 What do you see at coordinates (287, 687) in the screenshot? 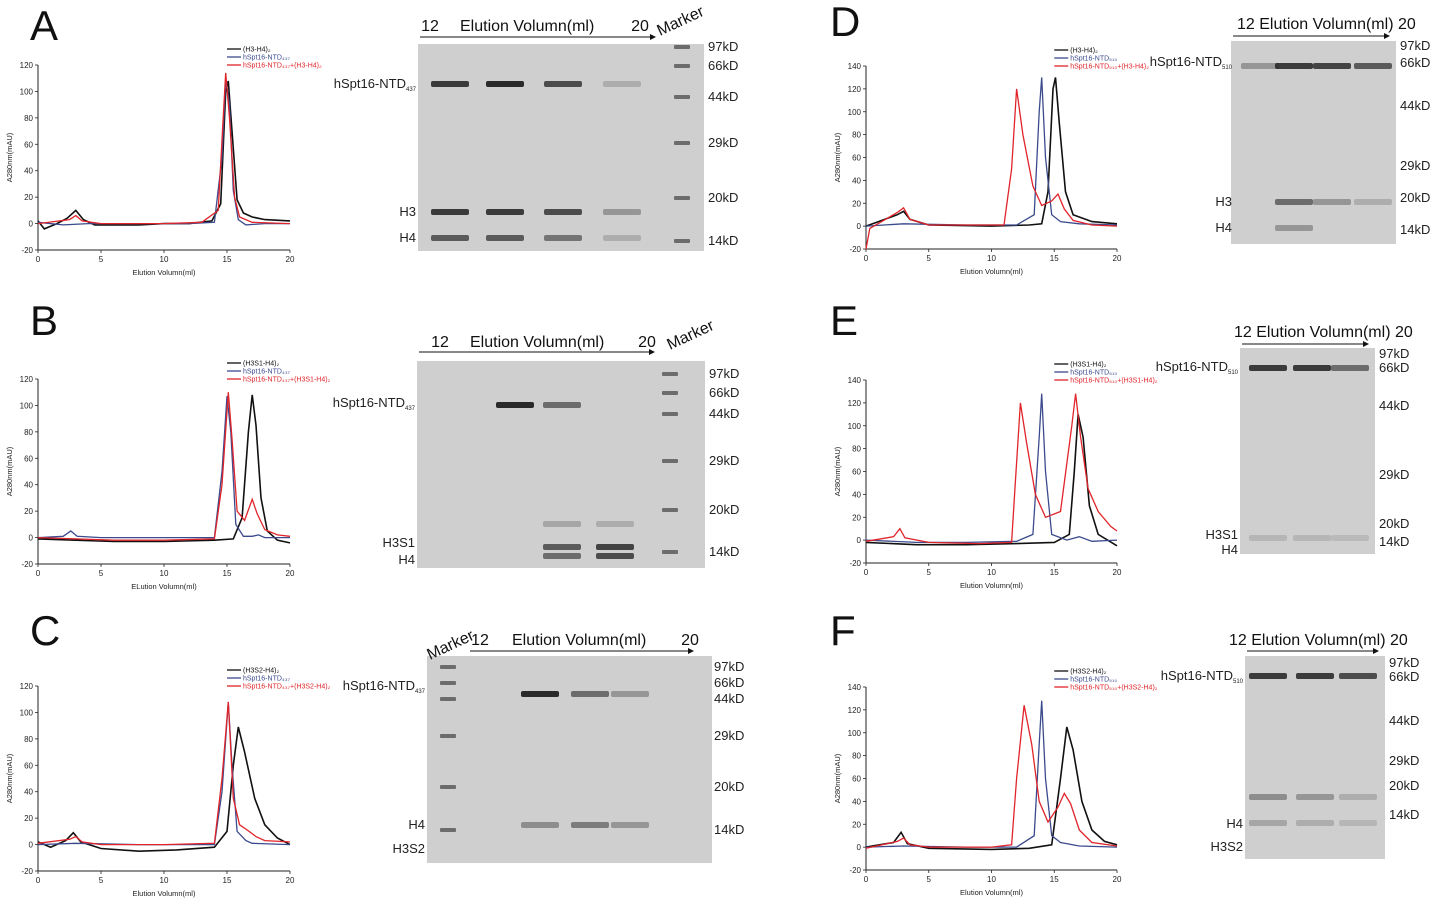
I see `legend-entry: hSpt16-NTD₄₃₇+(H3S2-H4)₂` at bounding box center [287, 687].